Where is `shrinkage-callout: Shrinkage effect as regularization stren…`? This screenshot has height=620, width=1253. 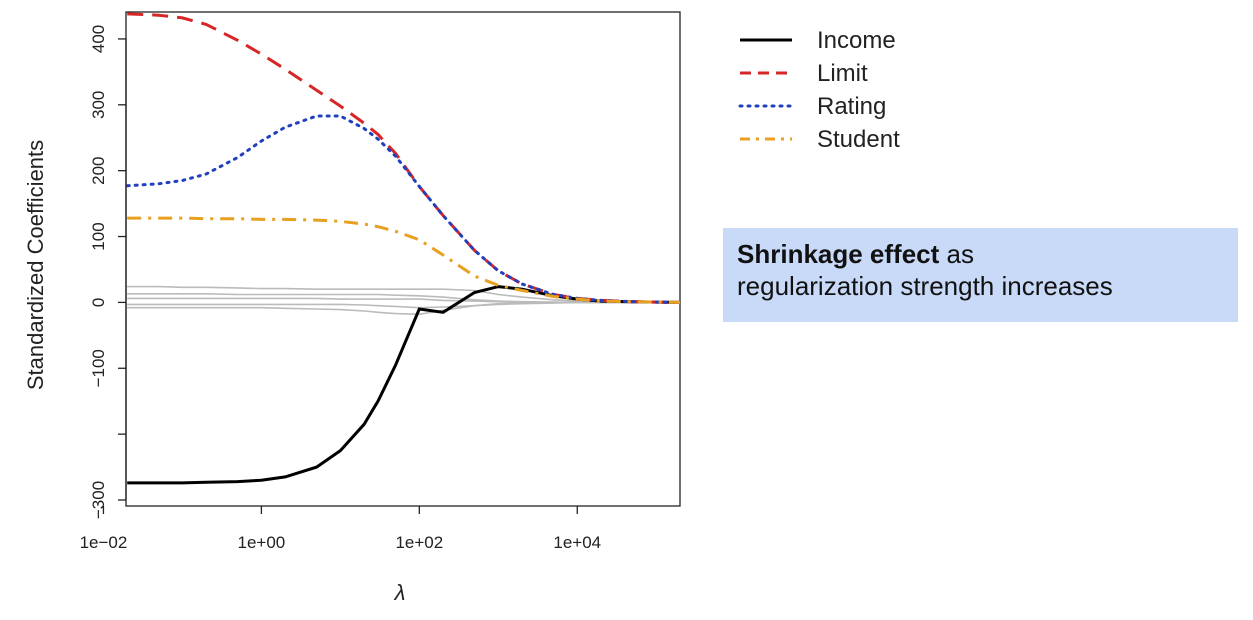 shrinkage-callout: Shrinkage effect as regularization stren… is located at coordinates (980, 275).